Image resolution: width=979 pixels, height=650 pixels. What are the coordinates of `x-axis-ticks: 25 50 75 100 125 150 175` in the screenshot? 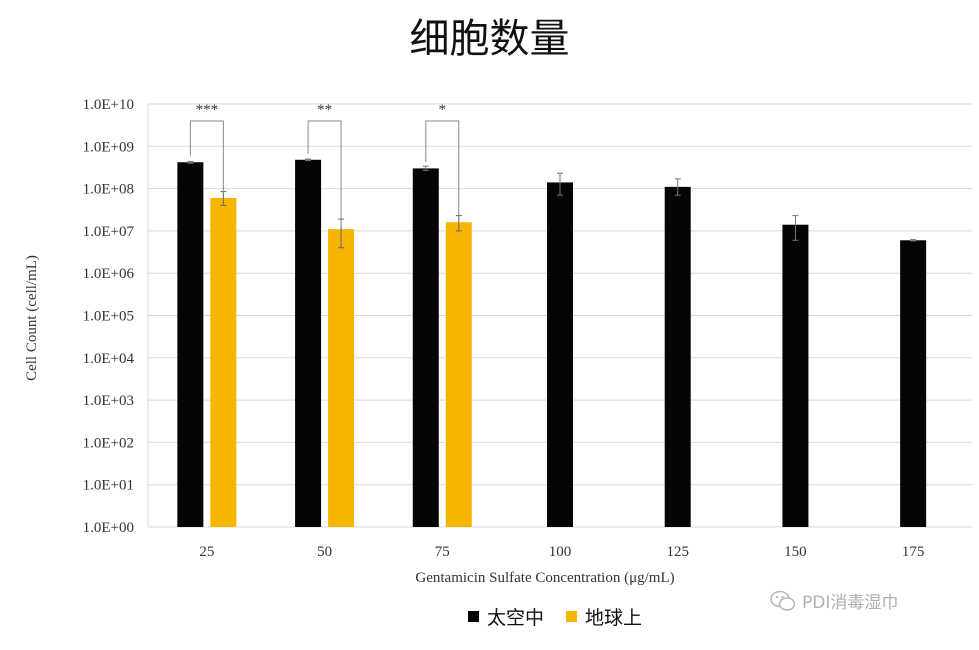 It's located at (561, 552).